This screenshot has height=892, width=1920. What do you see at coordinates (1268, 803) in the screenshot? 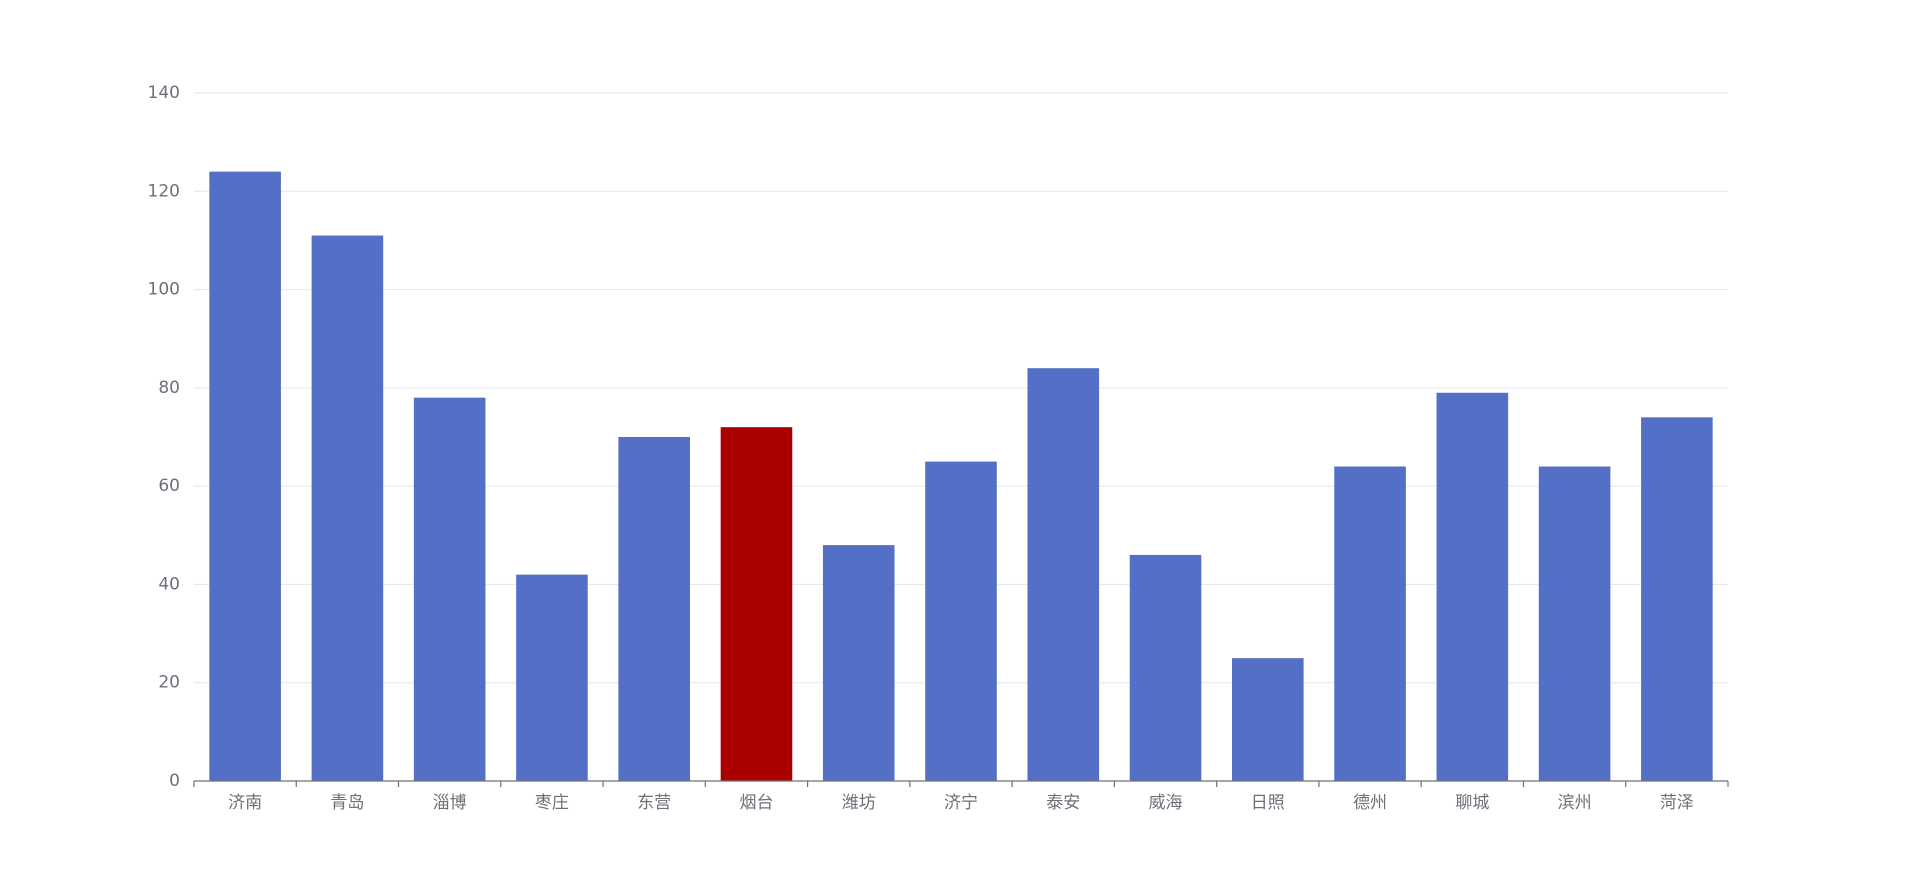
I see `x-tick-label: 日照` at bounding box center [1268, 803].